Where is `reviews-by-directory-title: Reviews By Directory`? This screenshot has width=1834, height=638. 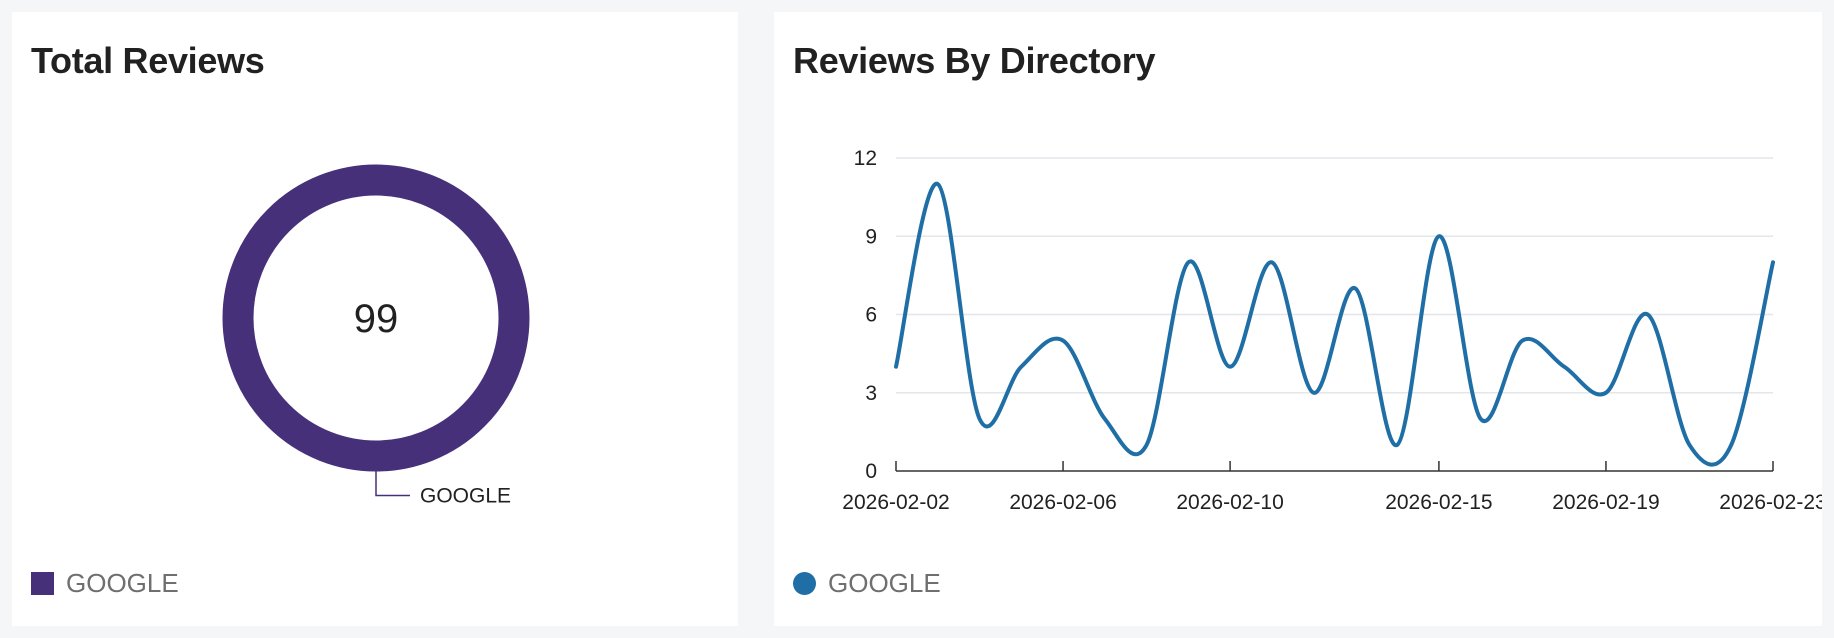 reviews-by-directory-title: Reviews By Directory is located at coordinates (974, 60).